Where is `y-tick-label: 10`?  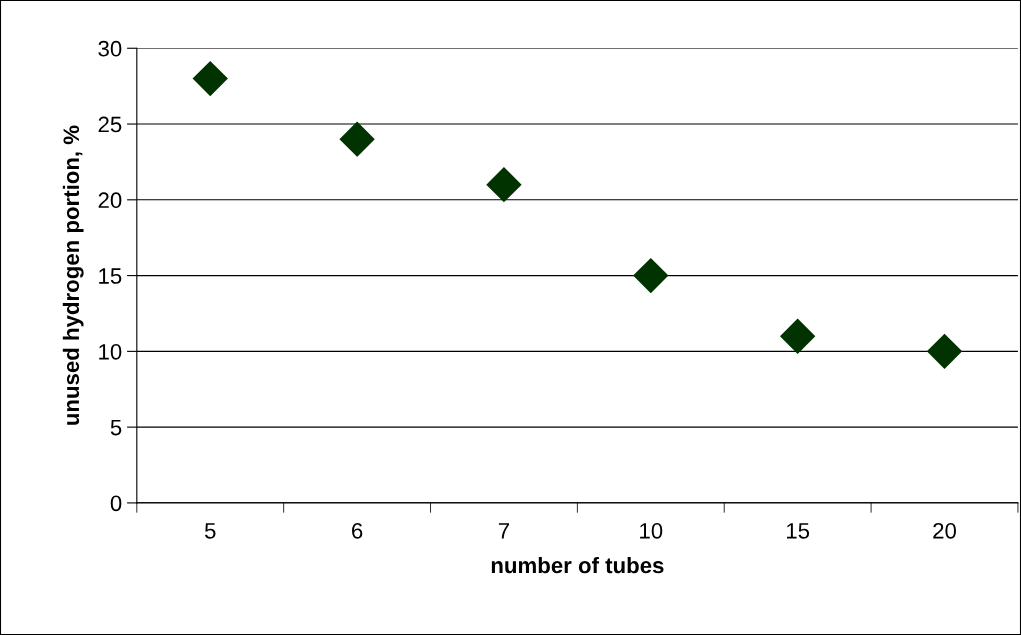
y-tick-label: 10 is located at coordinates (110, 351).